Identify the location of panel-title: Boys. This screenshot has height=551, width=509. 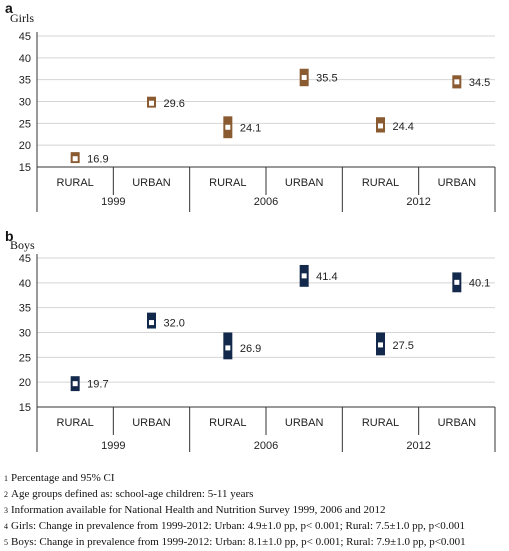
(22, 245).